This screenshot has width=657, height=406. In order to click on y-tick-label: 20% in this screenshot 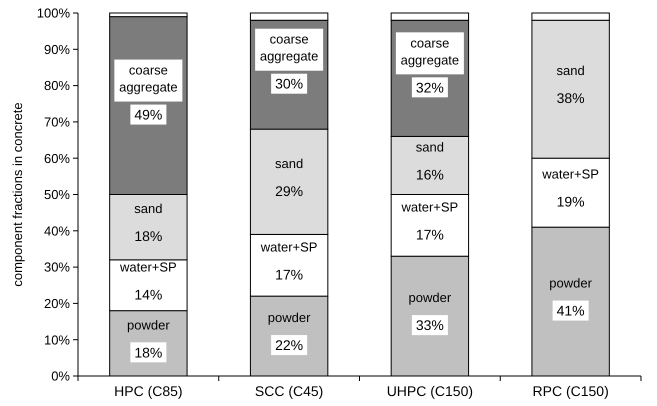, I will do `click(57, 303)`.